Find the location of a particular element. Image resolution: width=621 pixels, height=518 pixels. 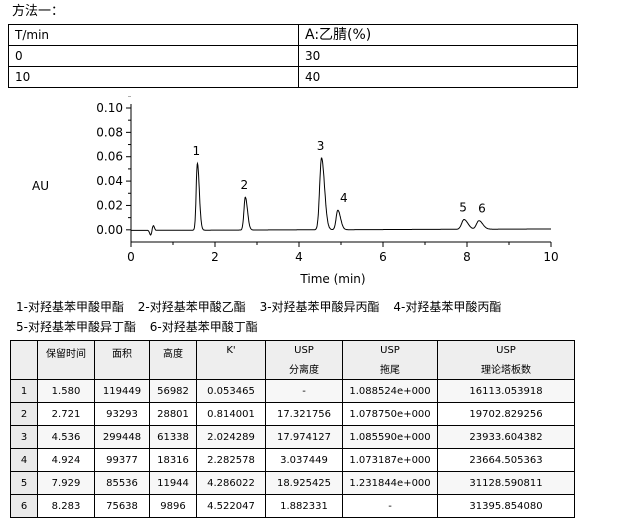

gradient-header-acetonitrile: A:乙腈(%) is located at coordinates (438, 35).